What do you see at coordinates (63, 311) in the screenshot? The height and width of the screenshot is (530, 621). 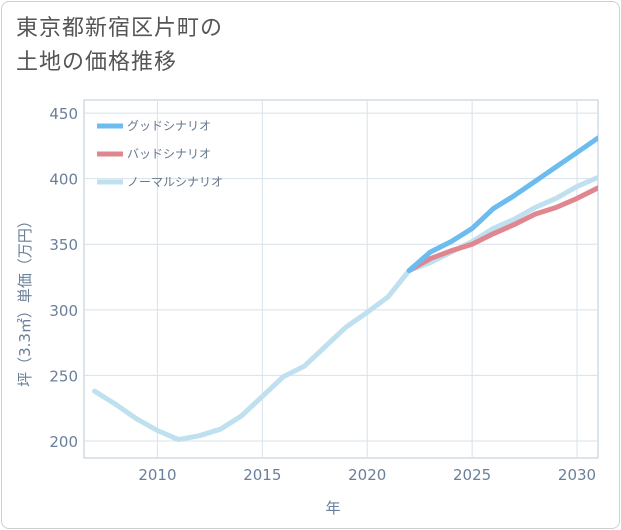 I see `y-tick-label: 300` at bounding box center [63, 311].